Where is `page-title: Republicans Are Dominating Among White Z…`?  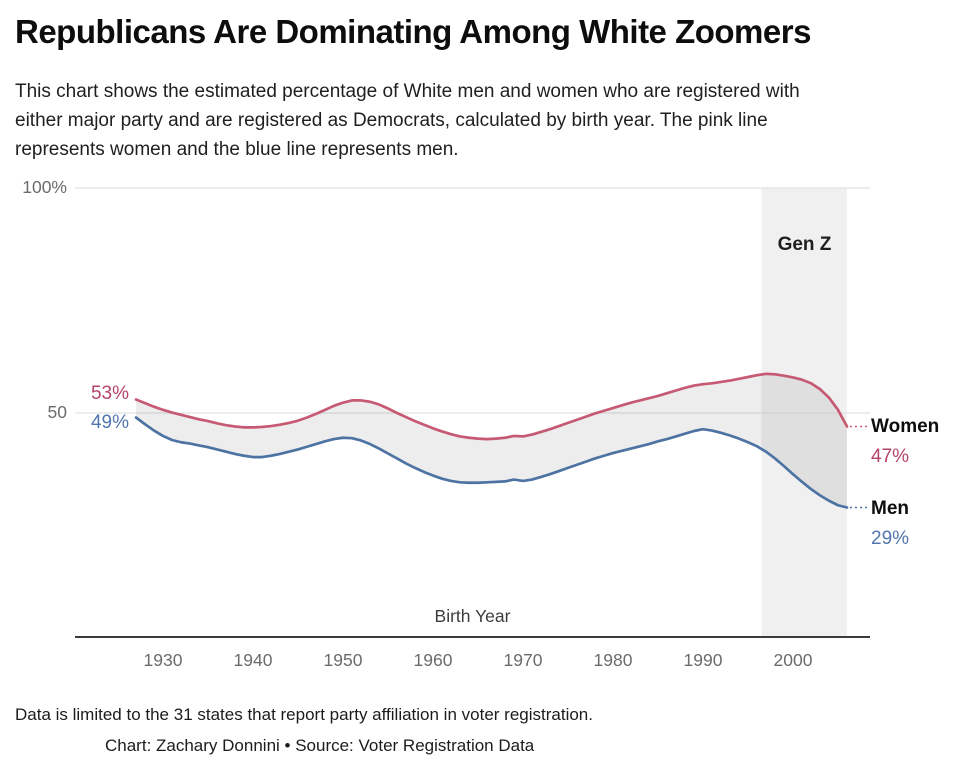
page-title: Republicans Are Dominating Among White Z… is located at coordinates (413, 31).